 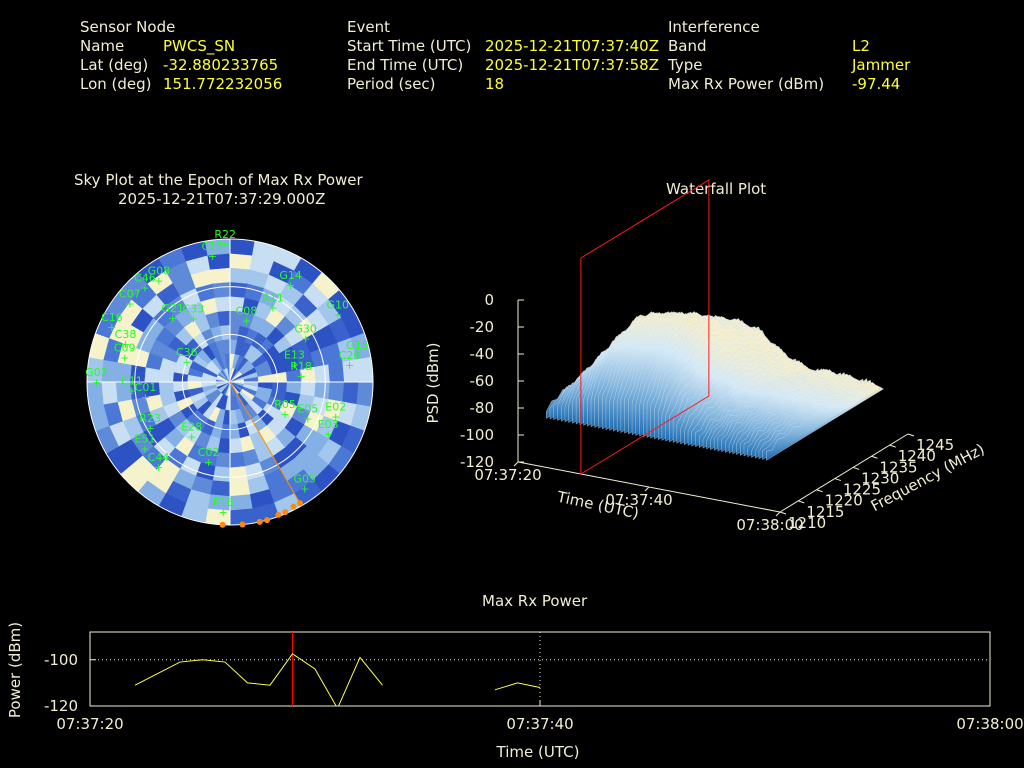 I want to click on sky-satellite-label: E51, so click(x=144, y=439).